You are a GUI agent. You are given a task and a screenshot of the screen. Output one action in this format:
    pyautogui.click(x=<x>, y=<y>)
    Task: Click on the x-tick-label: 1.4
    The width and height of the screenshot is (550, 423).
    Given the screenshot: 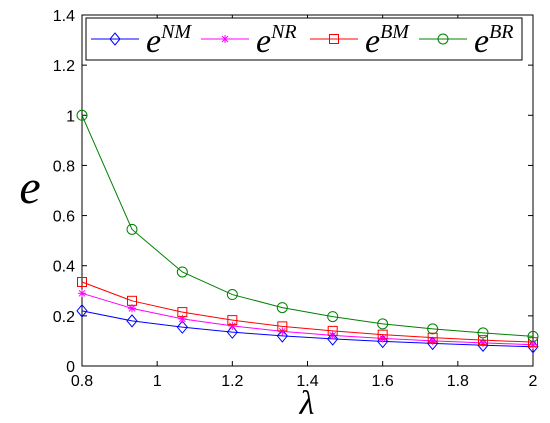 What is the action you would take?
    pyautogui.click(x=307, y=381)
    